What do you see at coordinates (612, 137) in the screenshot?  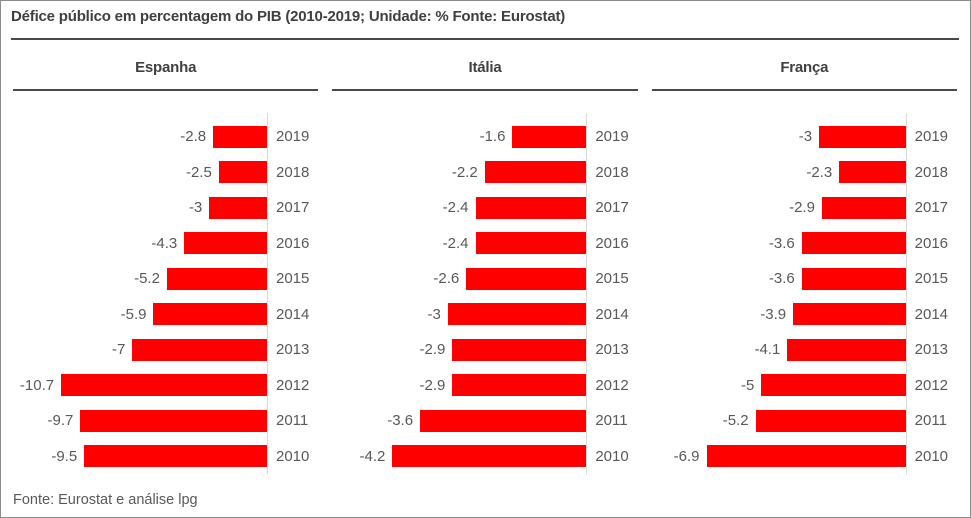 I see `year-label: 2019` at bounding box center [612, 137].